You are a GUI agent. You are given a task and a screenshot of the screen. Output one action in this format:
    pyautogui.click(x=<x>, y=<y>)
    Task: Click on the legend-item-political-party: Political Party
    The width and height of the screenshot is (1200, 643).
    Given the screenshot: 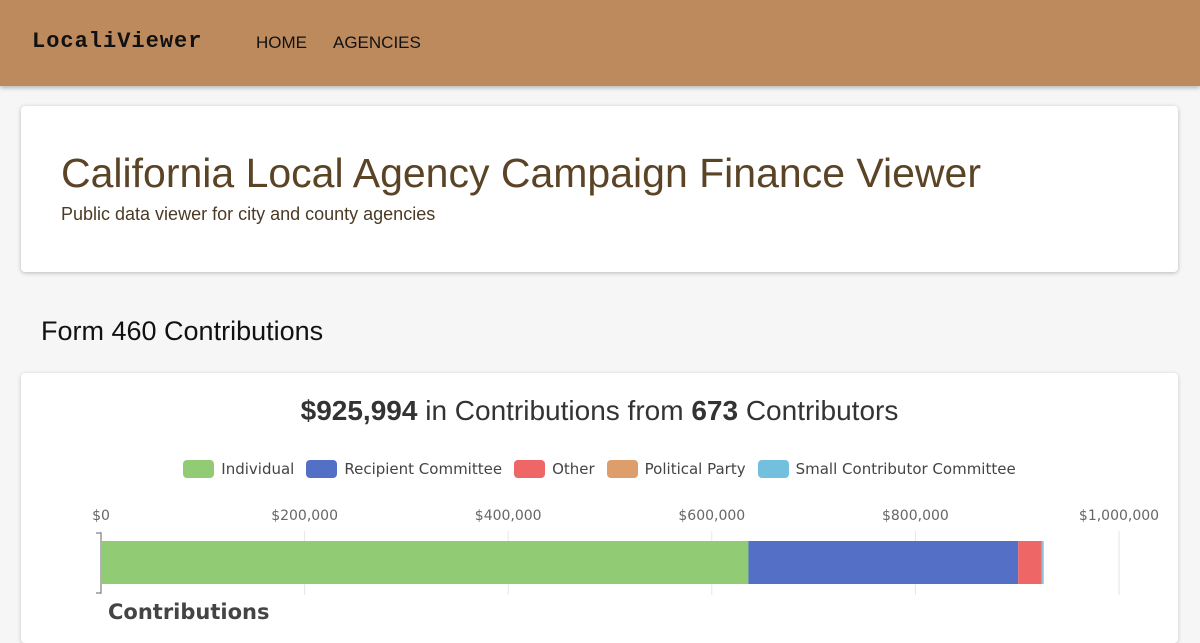 What is the action you would take?
    pyautogui.click(x=676, y=469)
    